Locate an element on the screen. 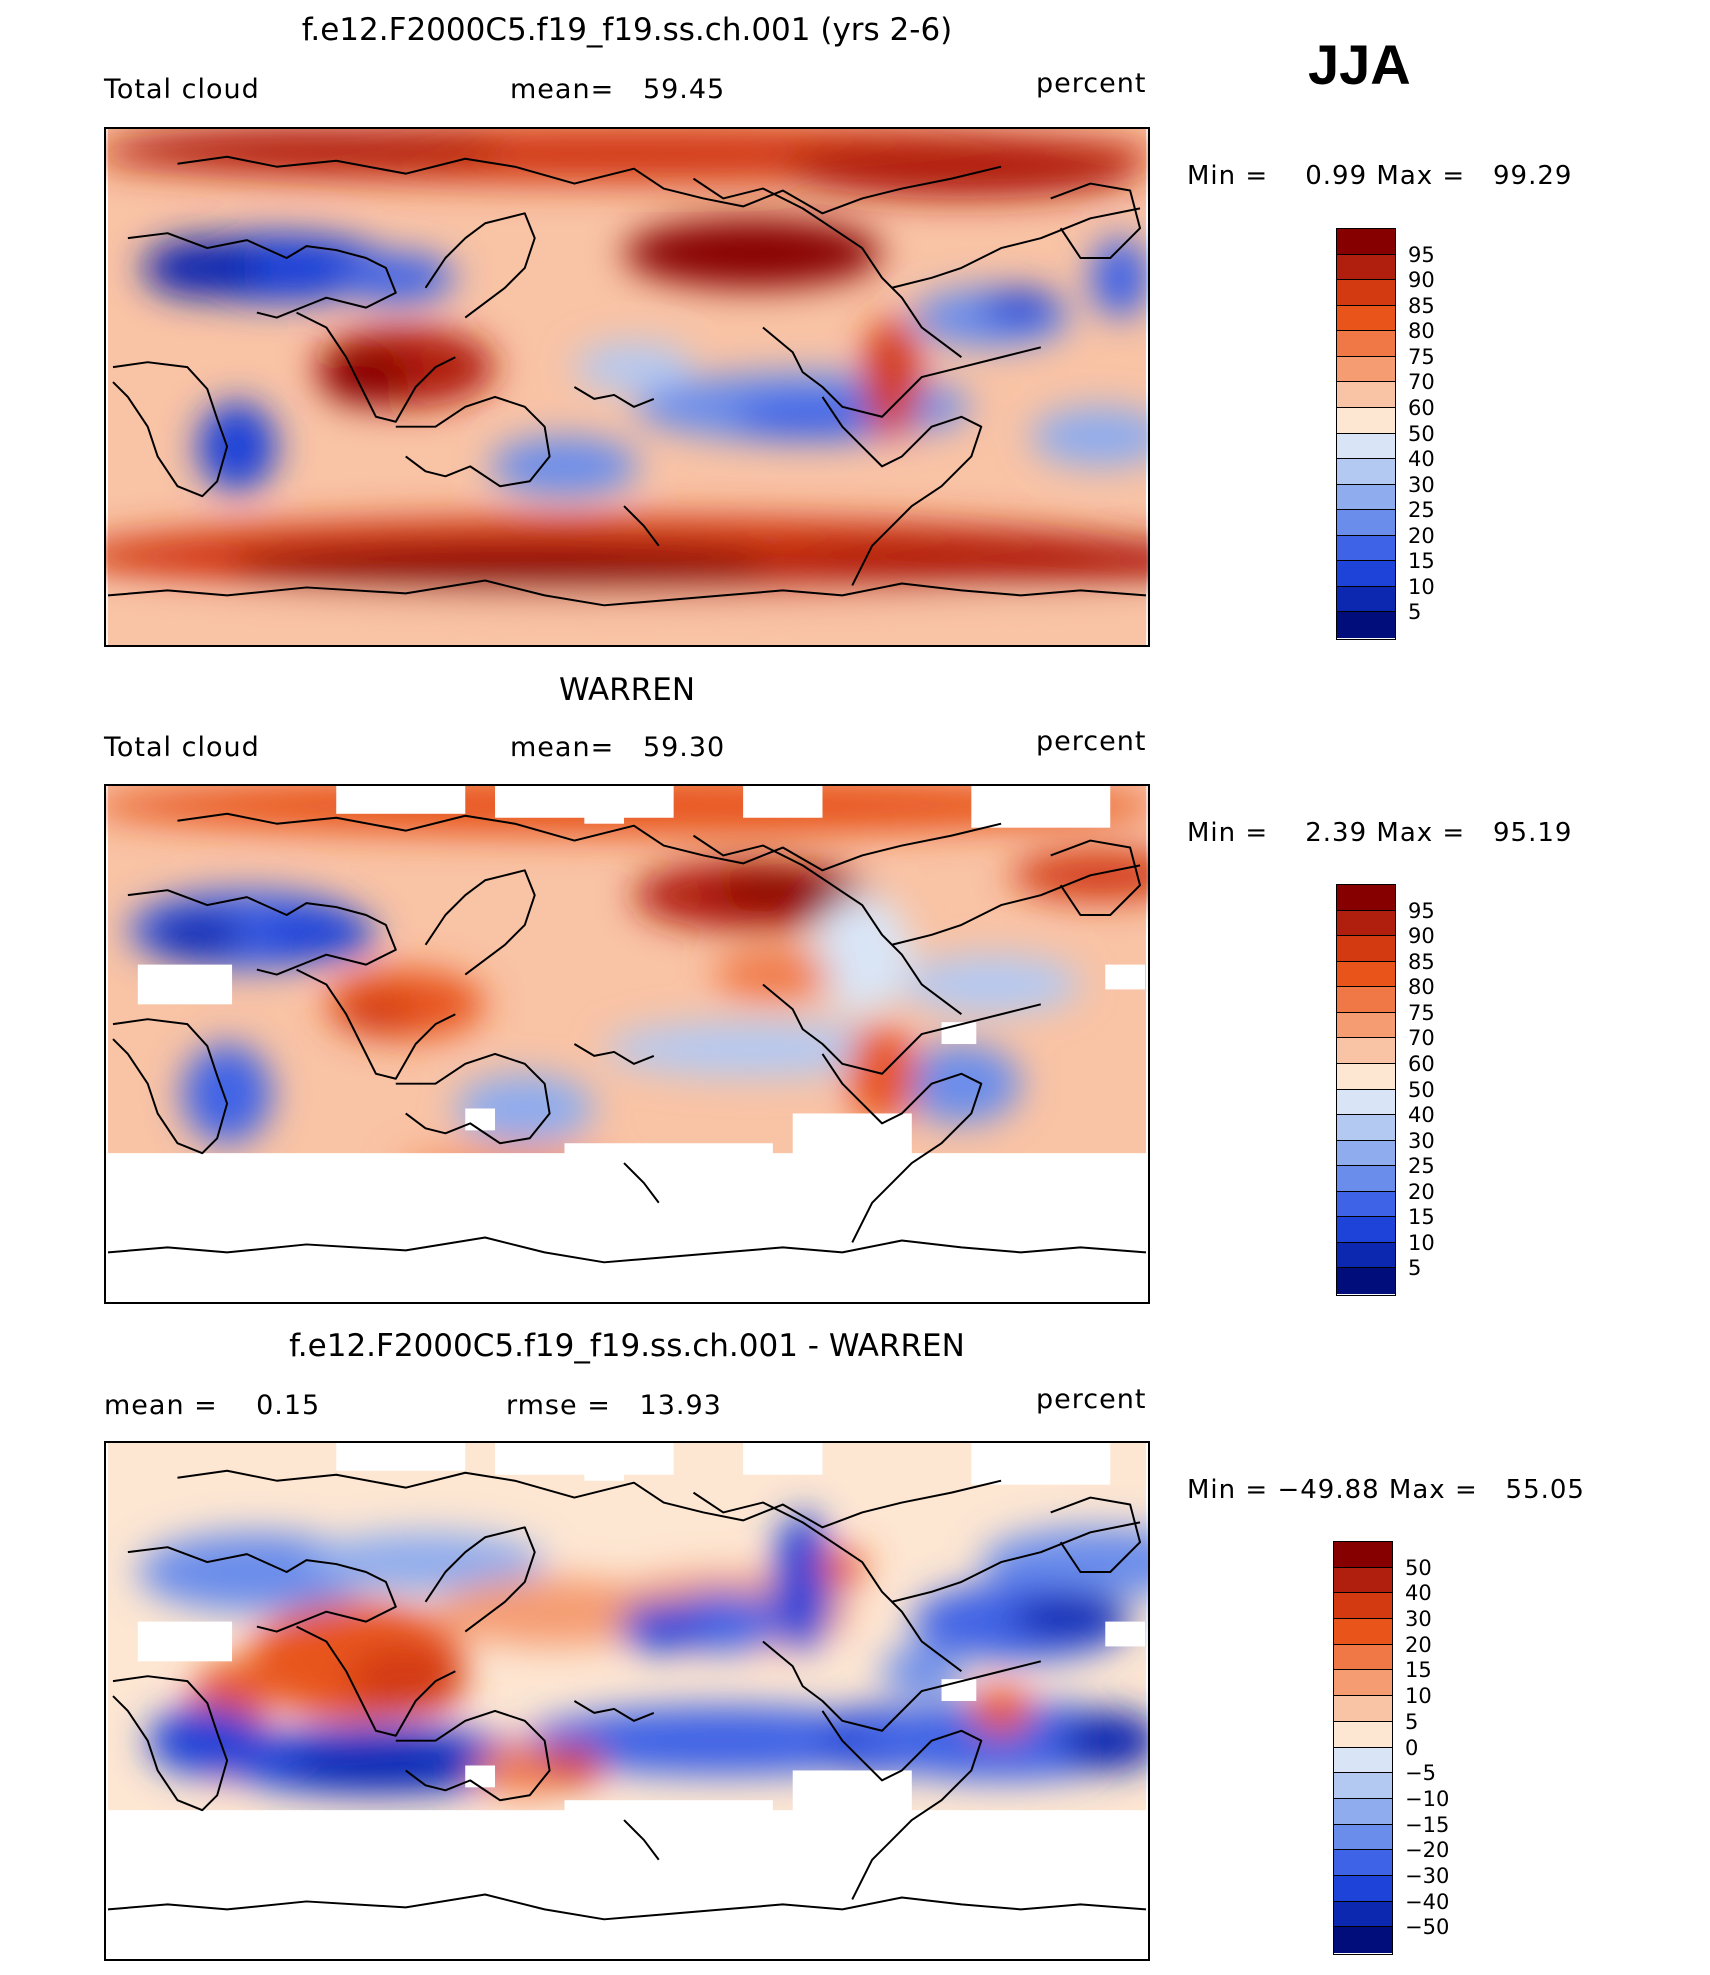 The image size is (1710, 1975). colorbar-tick-label: 95 is located at coordinates (1421, 254).